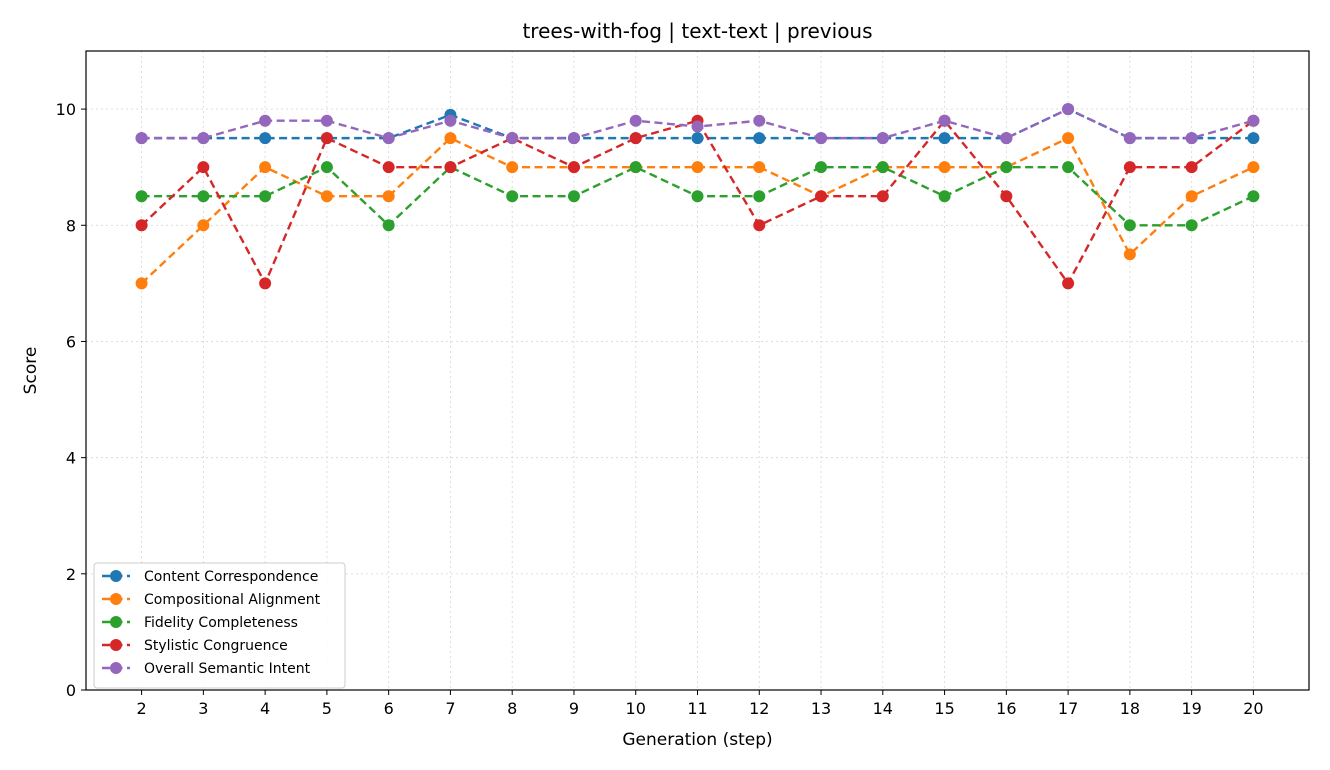  I want to click on legend-box, so click(219, 625).